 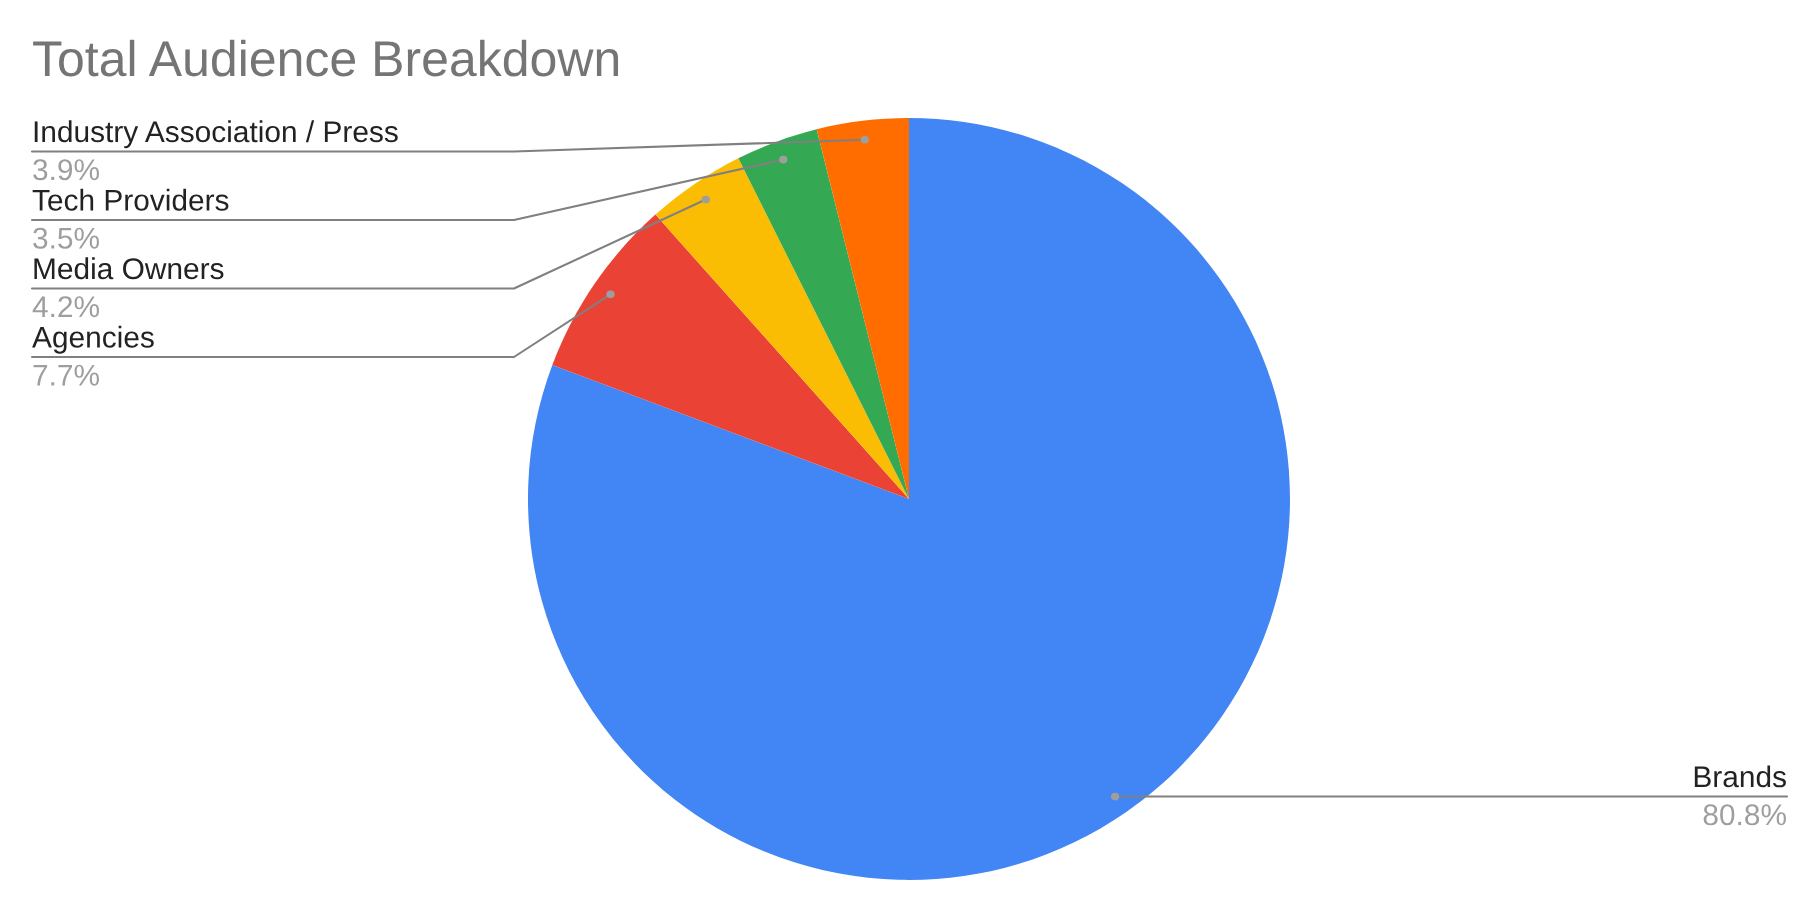 What do you see at coordinates (1740, 776) in the screenshot?
I see `slice-label: Brands` at bounding box center [1740, 776].